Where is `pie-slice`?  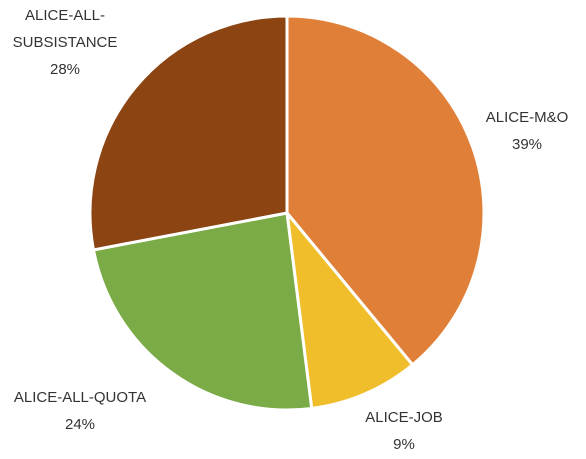 pie-slice is located at coordinates (349, 309).